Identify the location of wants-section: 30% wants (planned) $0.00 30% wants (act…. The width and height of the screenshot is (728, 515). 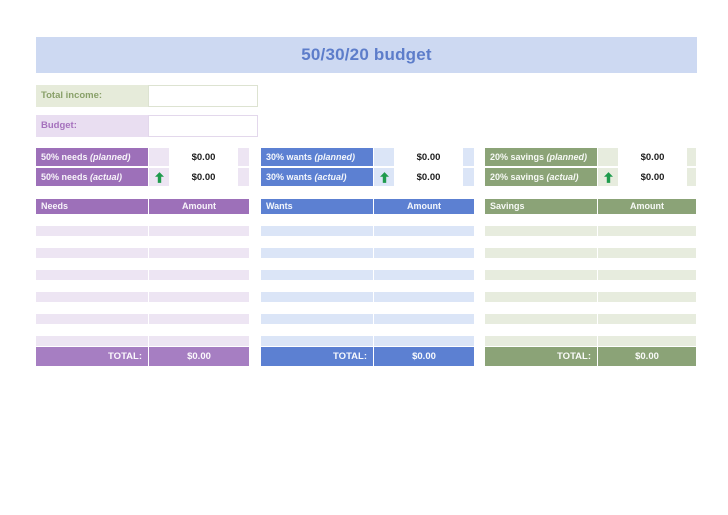
(367, 257).